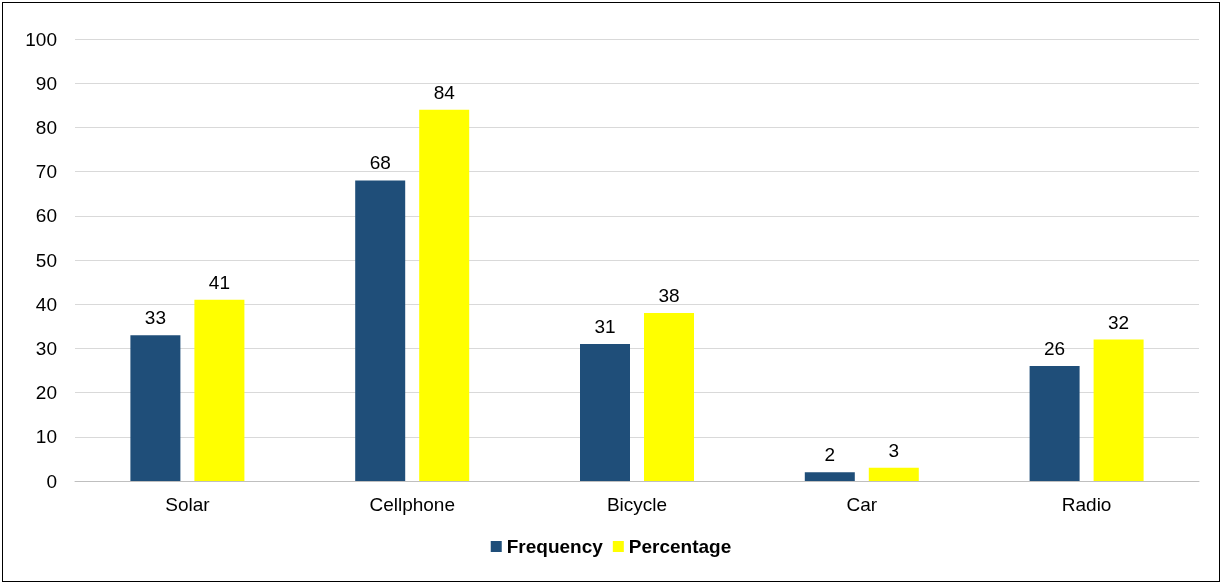 This screenshot has height=588, width=1226. I want to click on y-tick-label: 70, so click(46, 172).